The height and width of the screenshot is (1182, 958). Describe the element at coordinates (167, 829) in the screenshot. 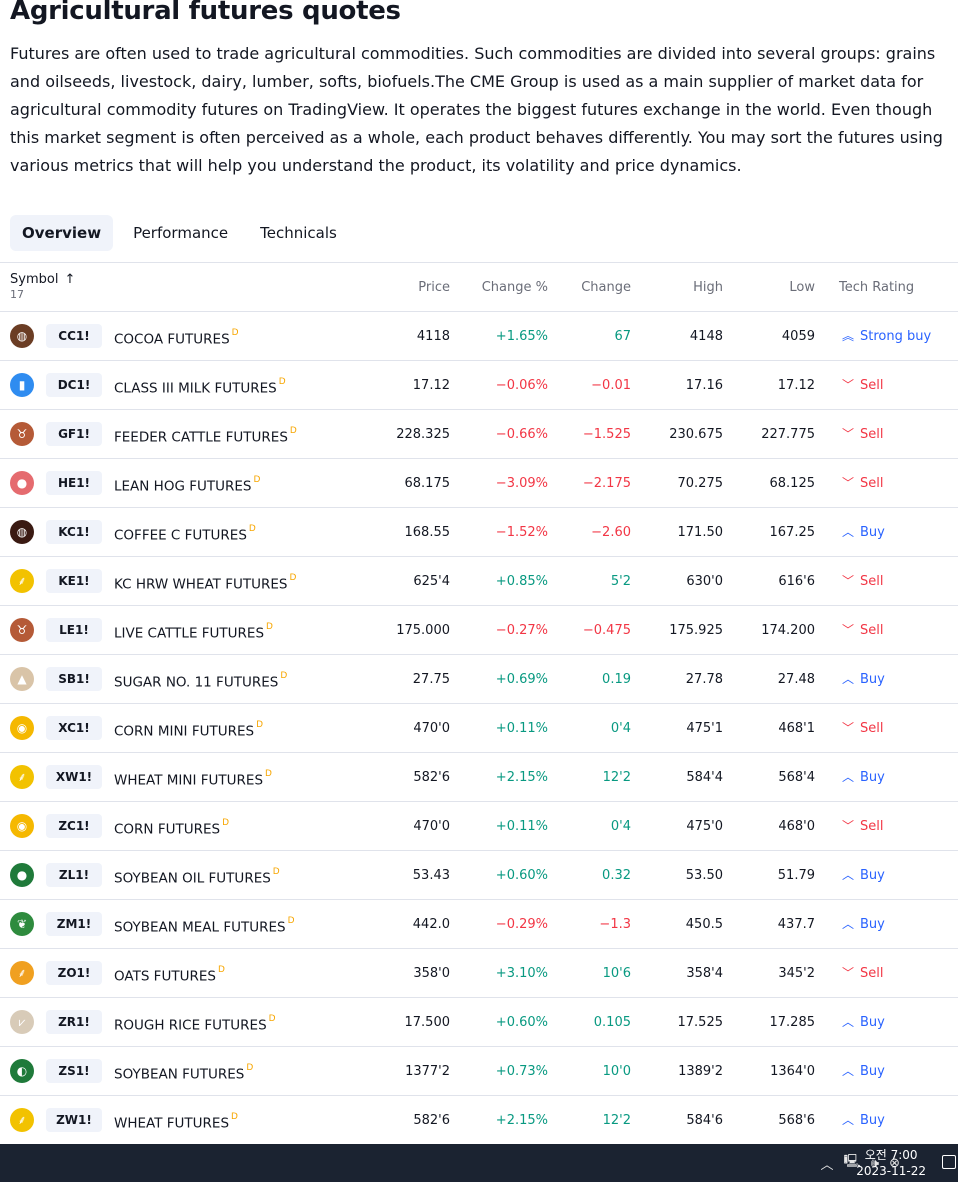

I see `contract-name-text: CORN FUTURES` at that location.